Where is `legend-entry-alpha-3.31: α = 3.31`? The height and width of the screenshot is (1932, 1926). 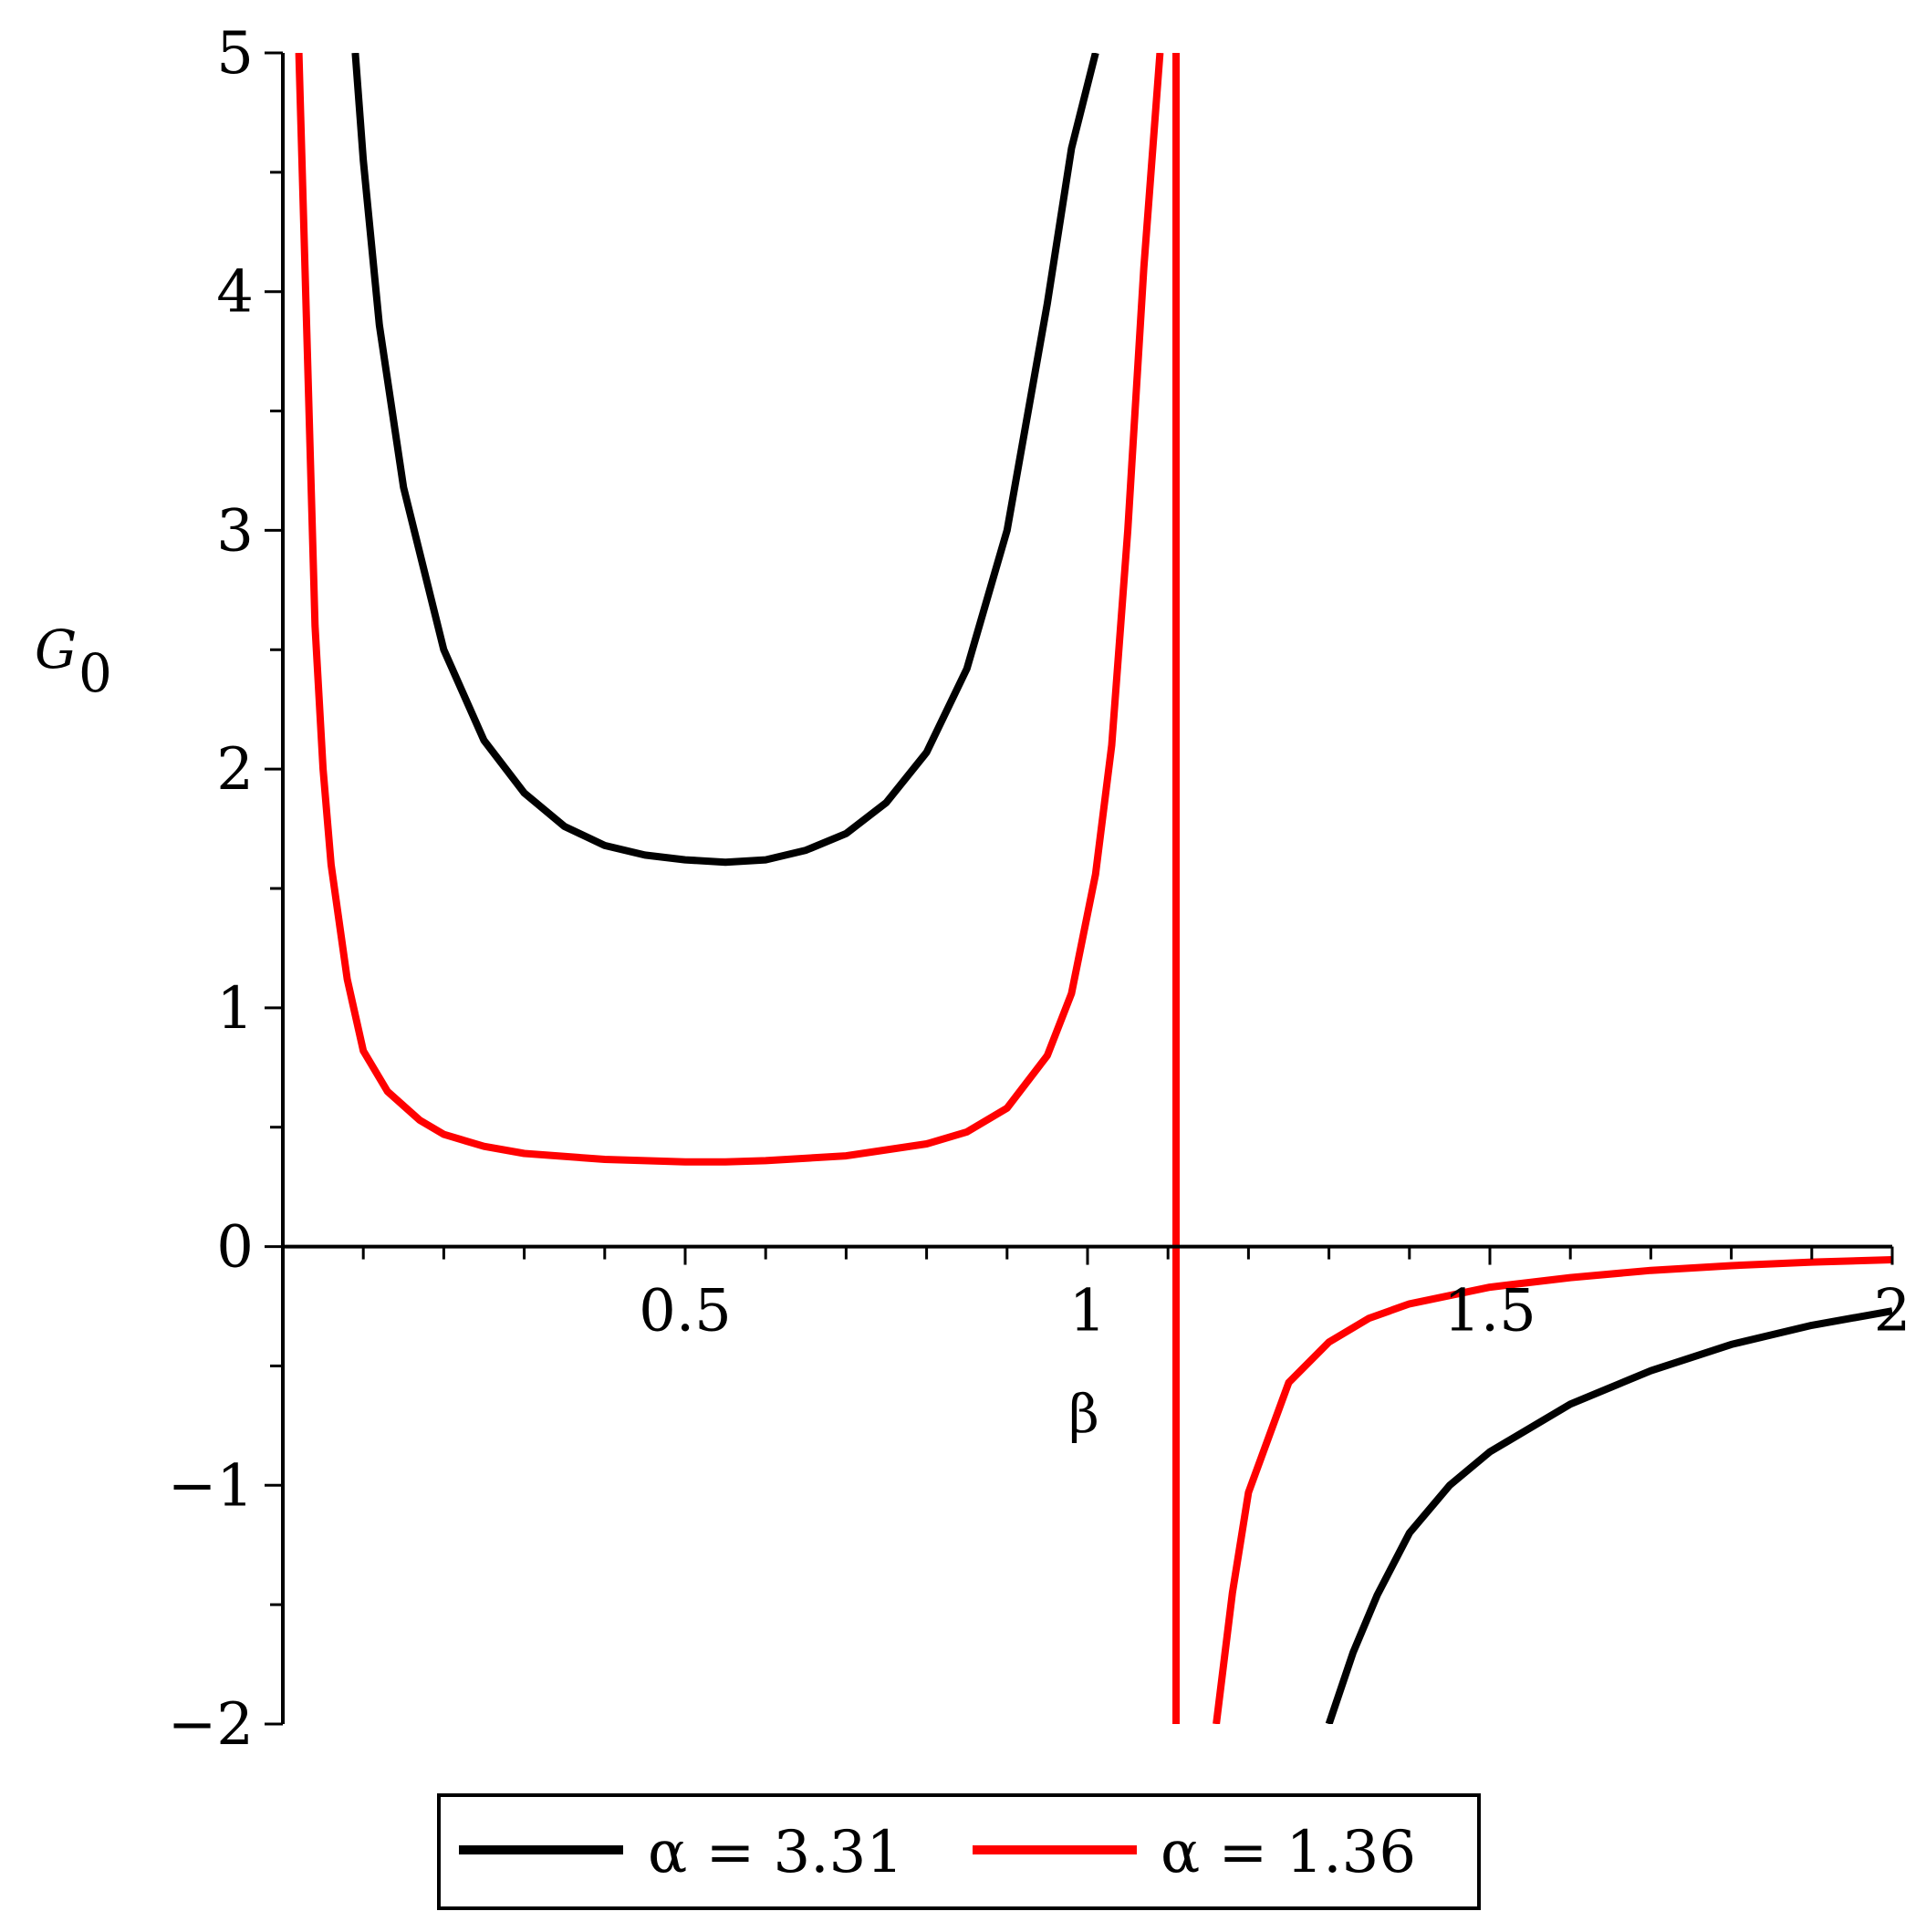 legend-entry-alpha-3.31: α = 3.31 is located at coordinates (775, 1852).